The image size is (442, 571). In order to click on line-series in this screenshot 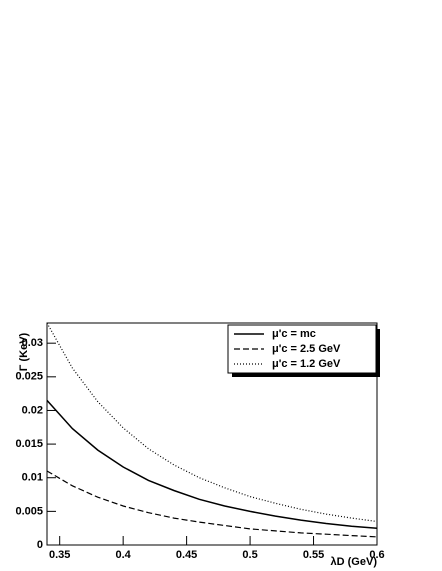, I will do `click(212, 504)`.